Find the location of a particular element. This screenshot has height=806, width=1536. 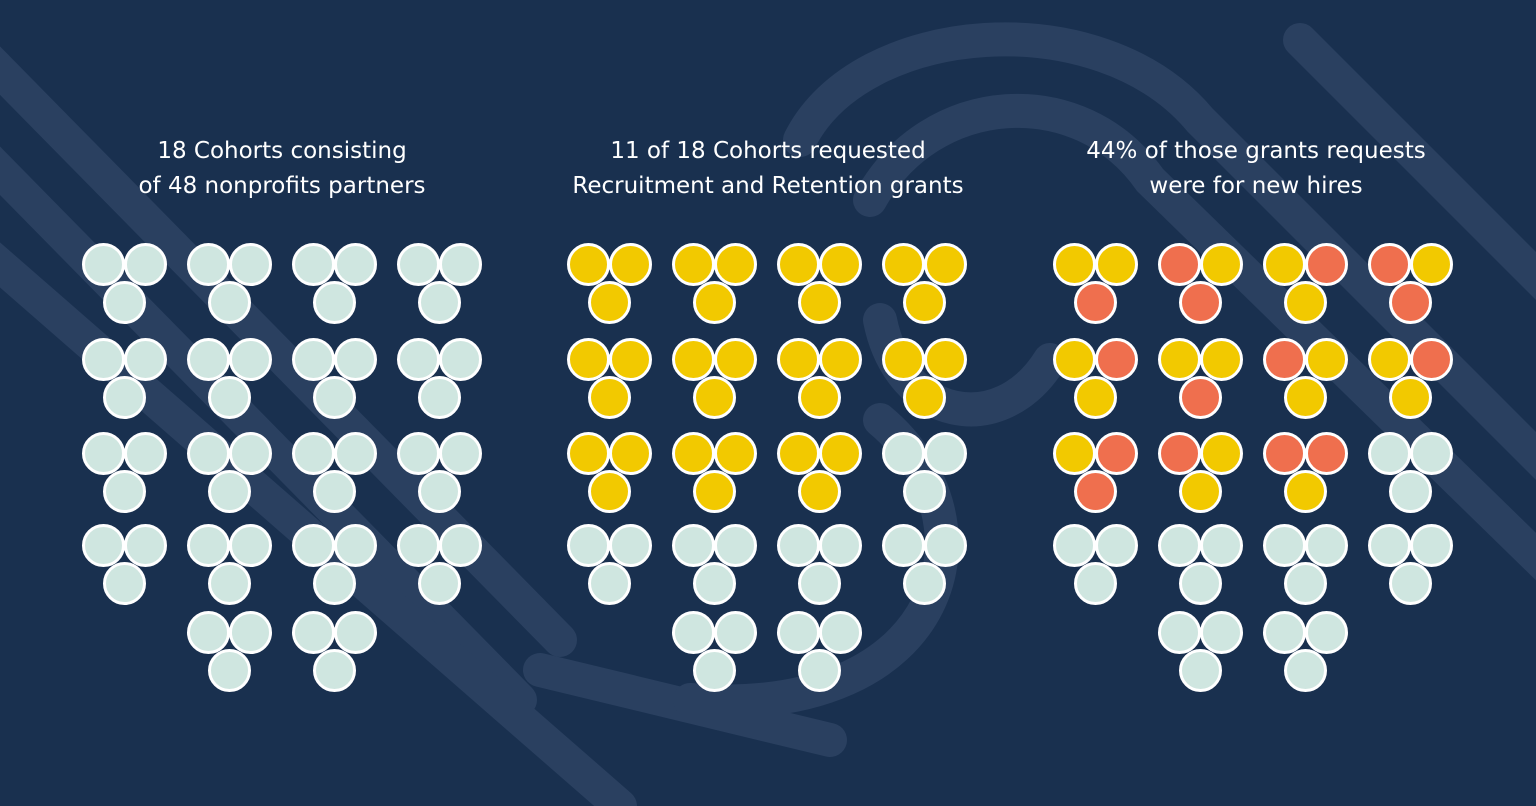

panel-title-line: of 48 nonprofits partners is located at coordinates (282, 186).